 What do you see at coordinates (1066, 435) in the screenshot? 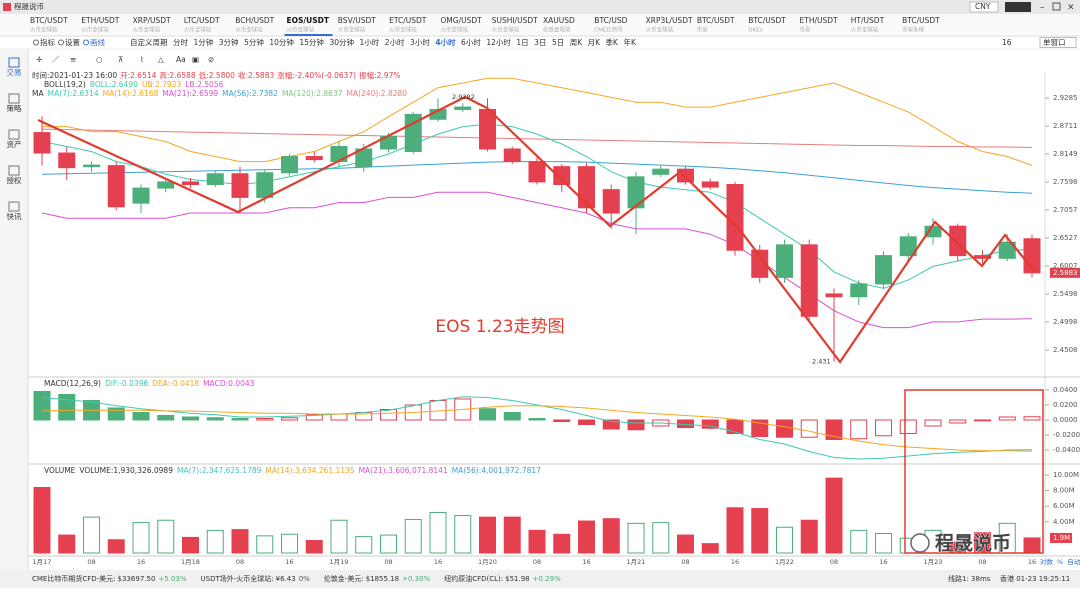
I see `y-tick-label: -0.0200` at bounding box center [1066, 435].